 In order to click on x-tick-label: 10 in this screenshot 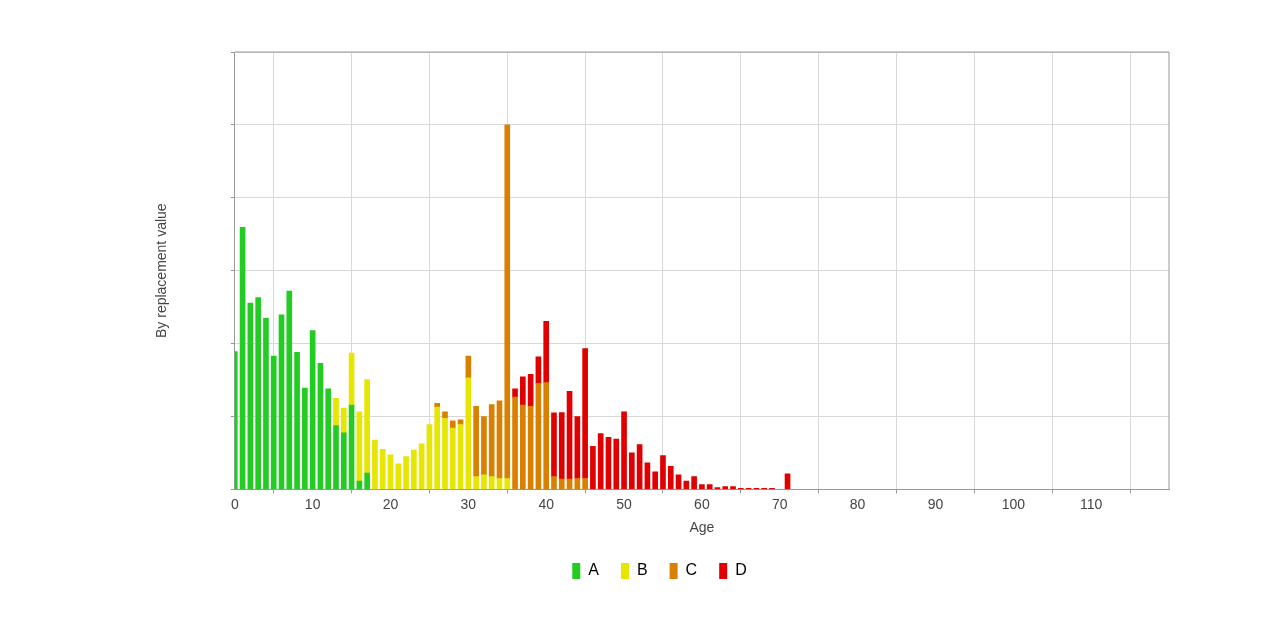, I will do `click(312, 503)`.